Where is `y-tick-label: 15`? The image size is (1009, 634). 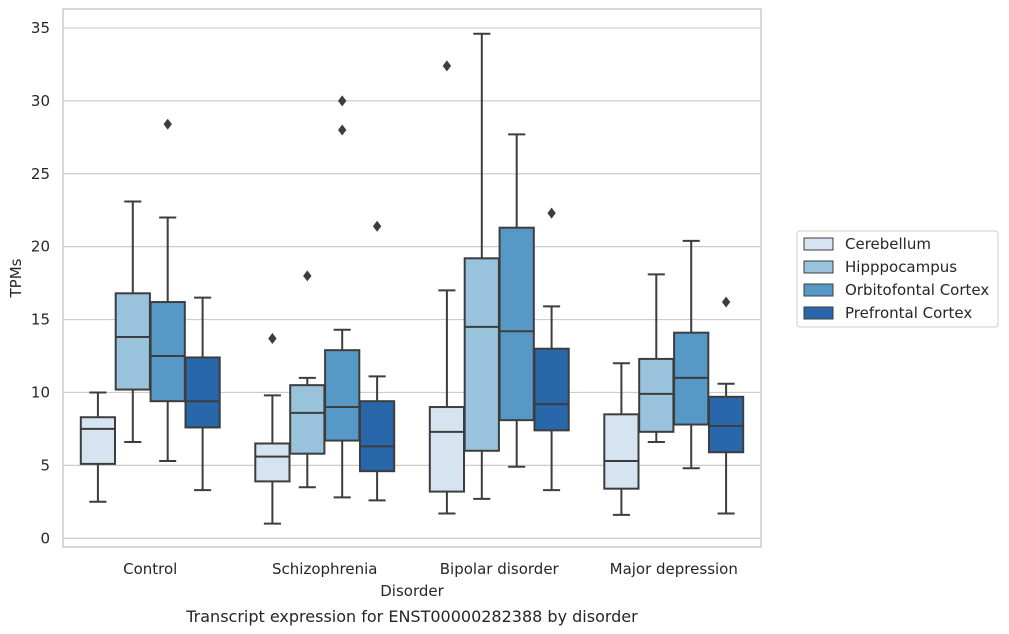 y-tick-label: 15 is located at coordinates (40, 320).